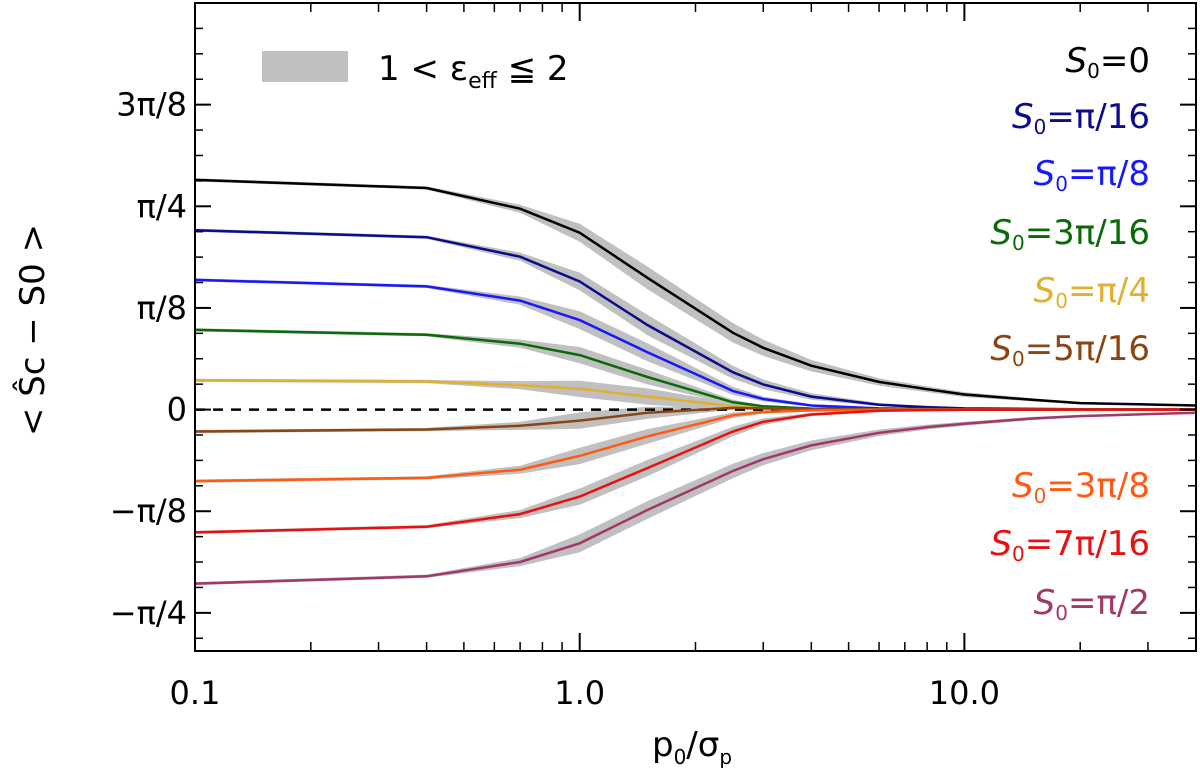 Image resolution: width=1200 pixels, height=768 pixels. I want to click on y-tick-label-3: π/8, so click(162, 308).